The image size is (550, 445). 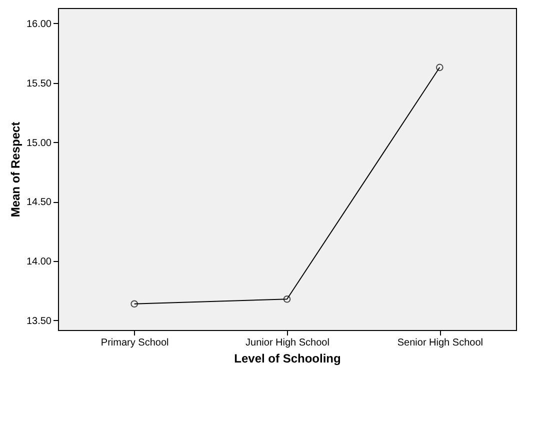 I want to click on x-tick-label: Primary School, so click(x=134, y=343).